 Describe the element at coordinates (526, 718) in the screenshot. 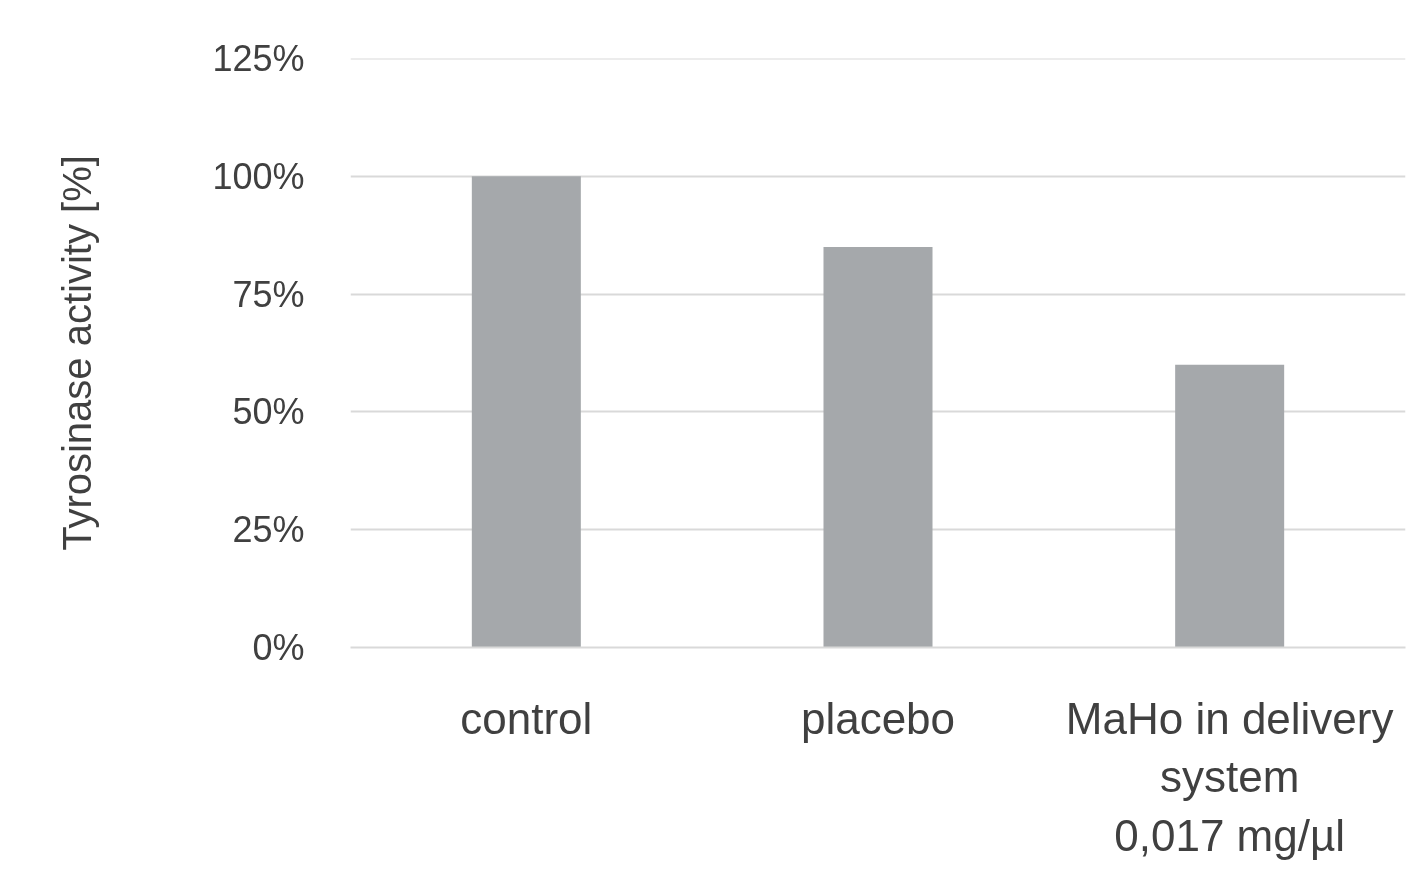

I see `x-tick-label: control` at that location.